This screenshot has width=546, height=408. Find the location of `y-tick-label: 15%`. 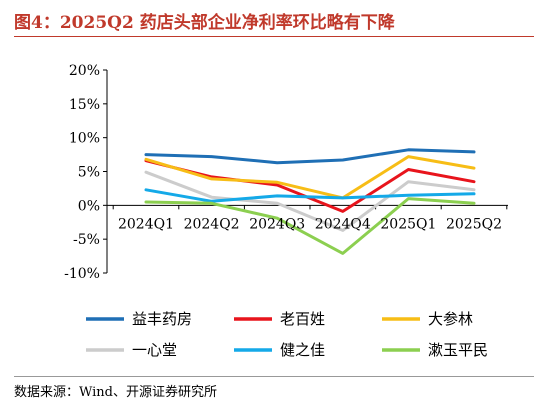

y-tick-label: 15% is located at coordinates (84, 105).